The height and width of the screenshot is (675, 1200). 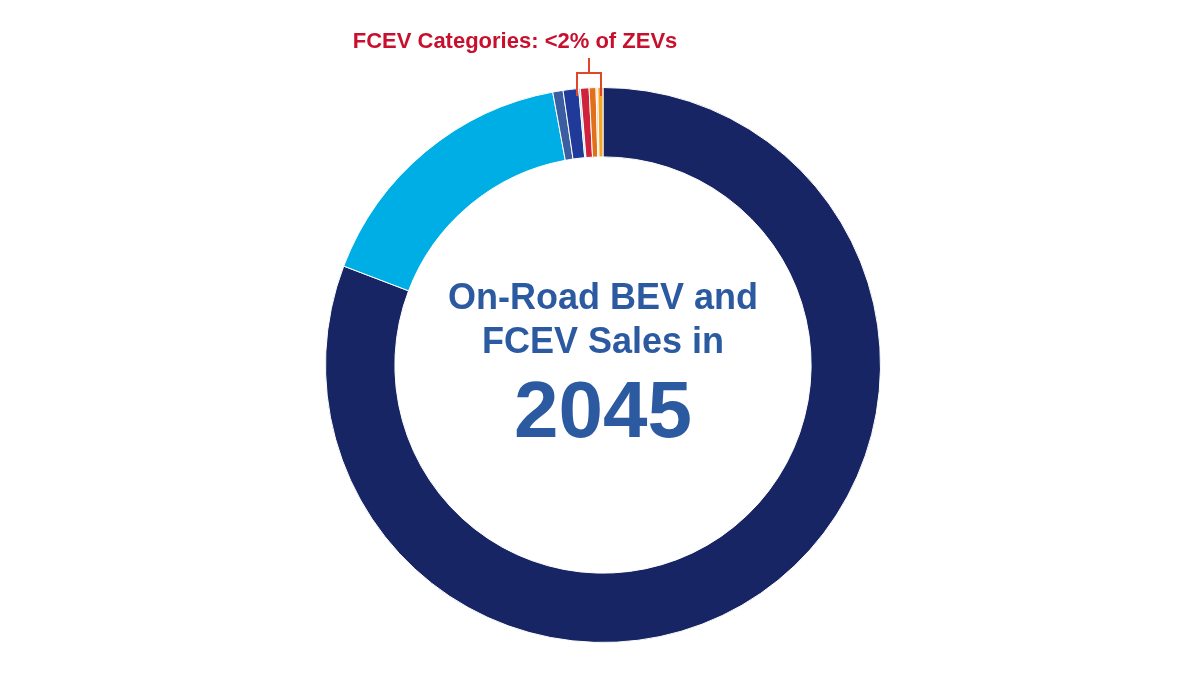 I want to click on text: FCEV Categories: <2% of ZEVs, so click(x=515, y=41).